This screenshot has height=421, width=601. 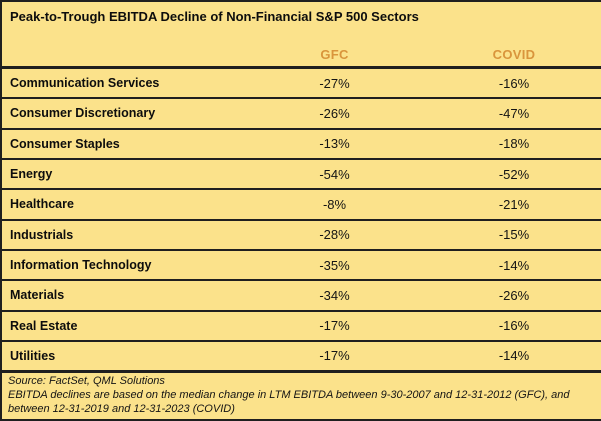 What do you see at coordinates (81, 265) in the screenshot?
I see `sector-name: Information Technology` at bounding box center [81, 265].